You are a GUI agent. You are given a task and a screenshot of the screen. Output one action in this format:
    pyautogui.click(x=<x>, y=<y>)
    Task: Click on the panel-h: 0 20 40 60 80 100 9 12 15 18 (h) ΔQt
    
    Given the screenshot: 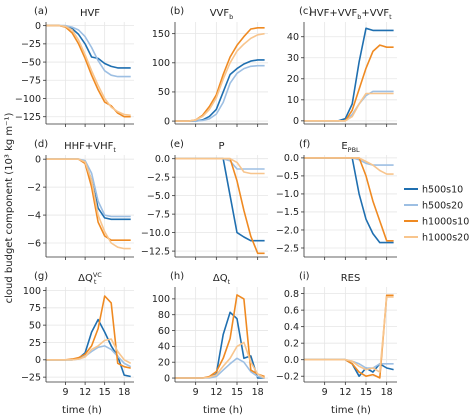 What is the action you would take?
    pyautogui.click(x=210, y=334)
    